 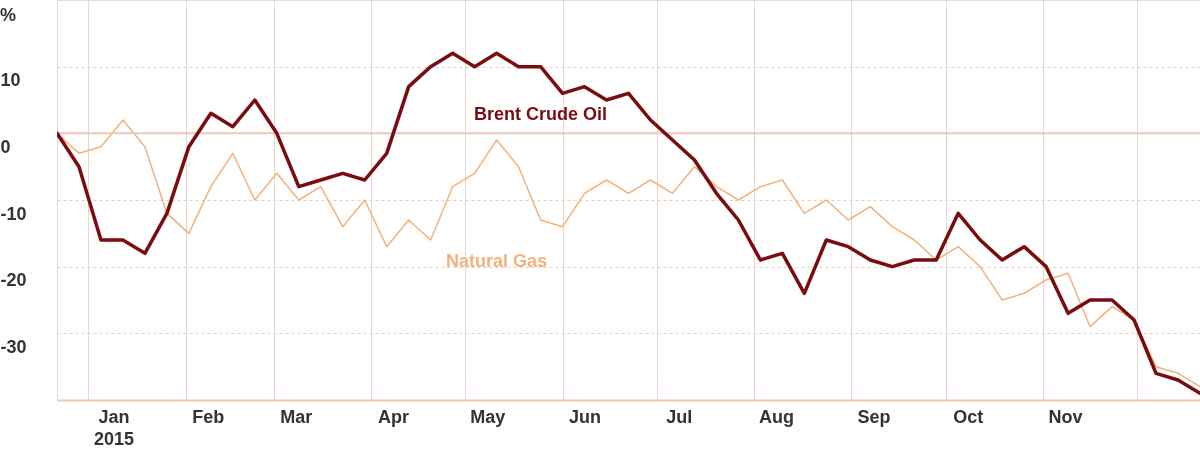 What do you see at coordinates (679, 416) in the screenshot?
I see `x-tick-label: Jul` at bounding box center [679, 416].